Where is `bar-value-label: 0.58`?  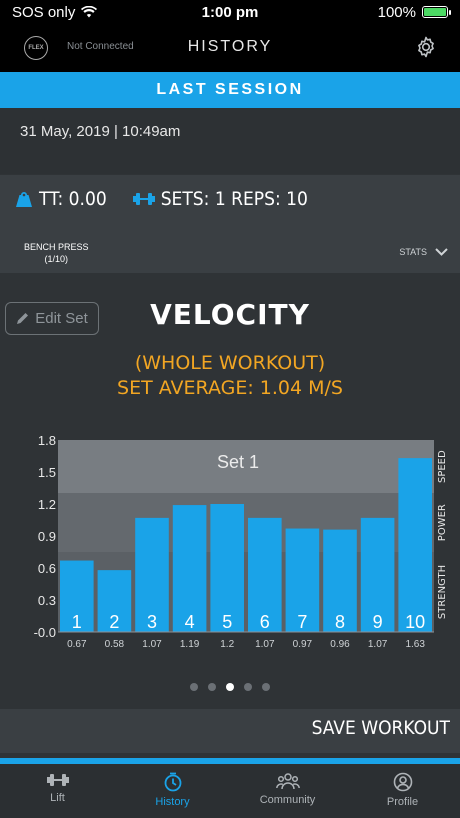
bar-value-label: 0.58 is located at coordinates (115, 644).